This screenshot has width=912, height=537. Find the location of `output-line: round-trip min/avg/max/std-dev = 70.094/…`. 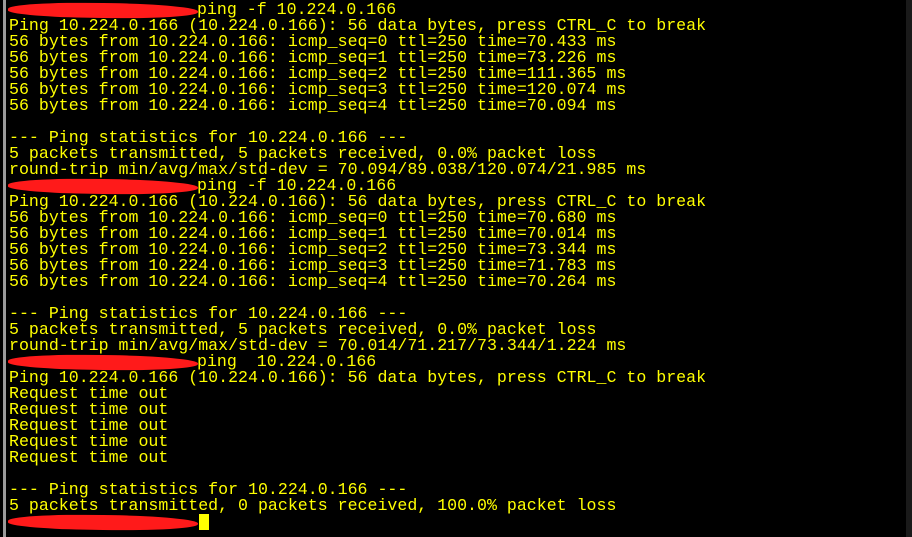

output-line: round-trip min/avg/max/std-dev = 70.094/… is located at coordinates (328, 169).